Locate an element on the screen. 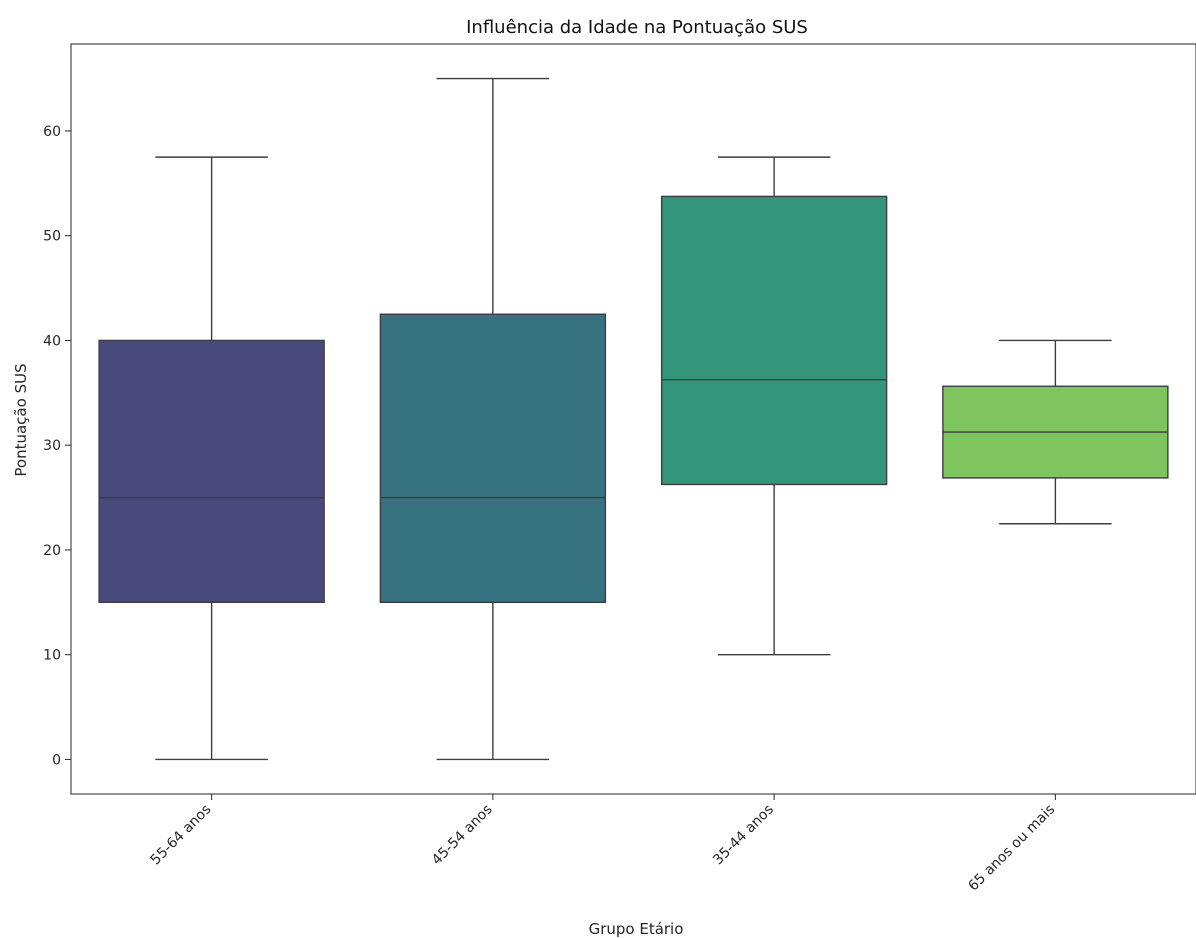  y-tick-label: 50 is located at coordinates (52, 237).